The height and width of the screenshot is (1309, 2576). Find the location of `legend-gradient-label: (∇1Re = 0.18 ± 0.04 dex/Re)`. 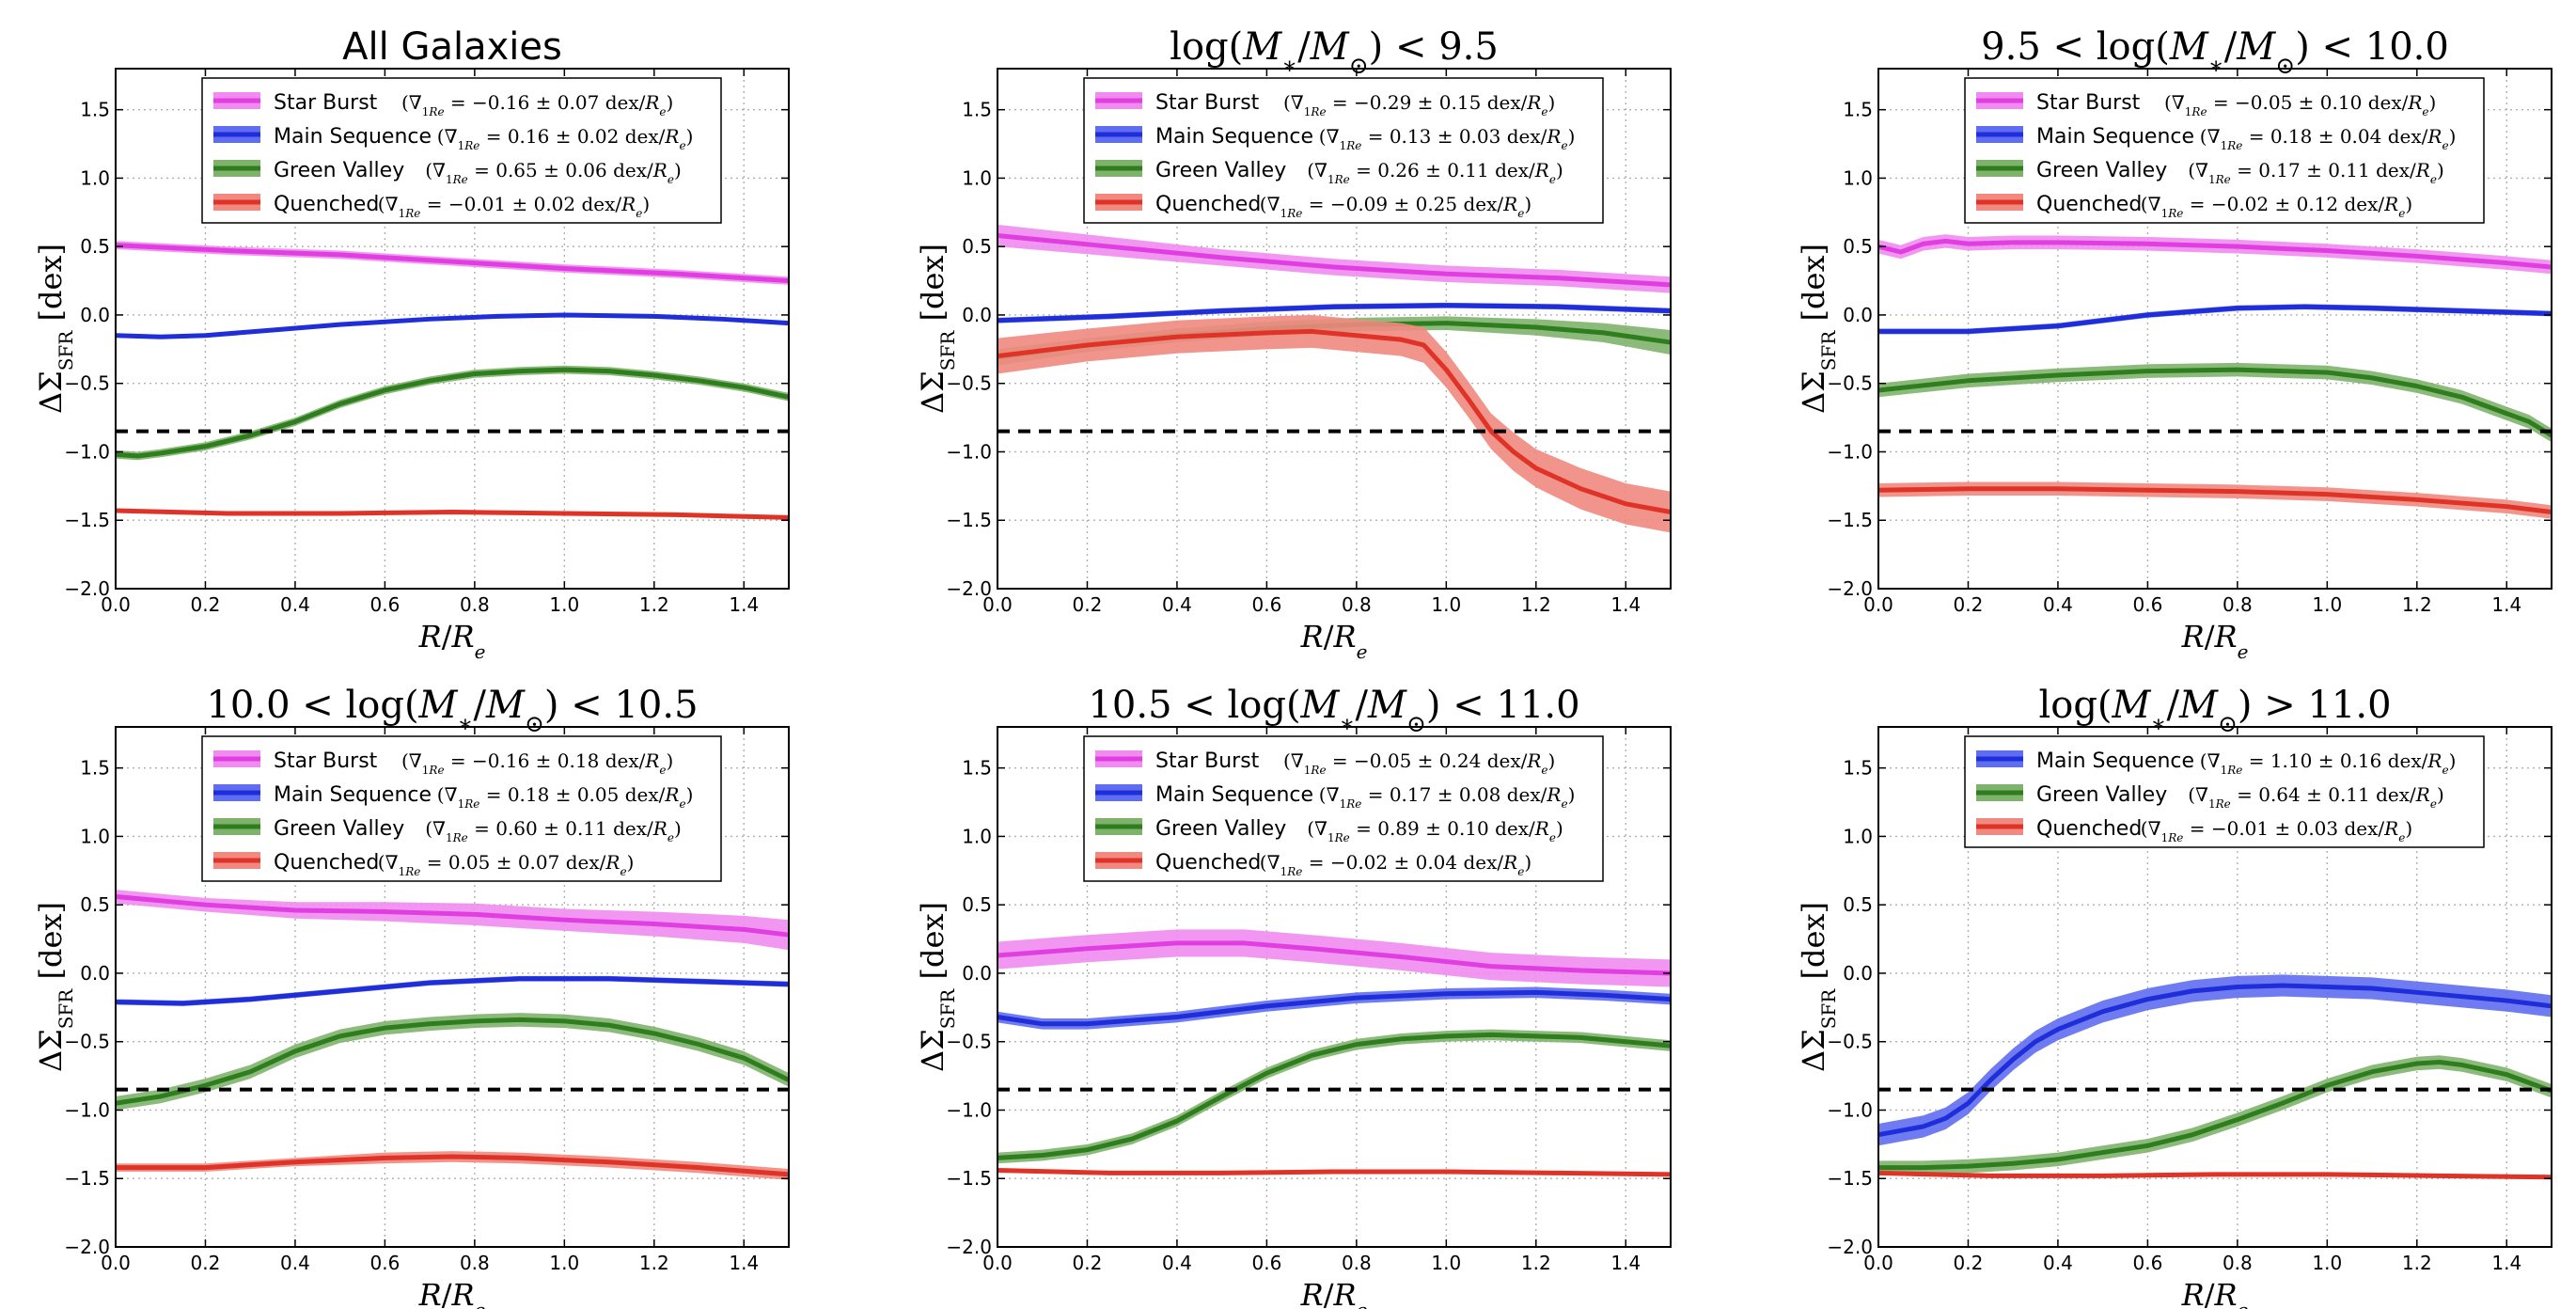

legend-gradient-label: (∇1Re = 0.18 ± 0.04 dex/Re) is located at coordinates (2329, 138).